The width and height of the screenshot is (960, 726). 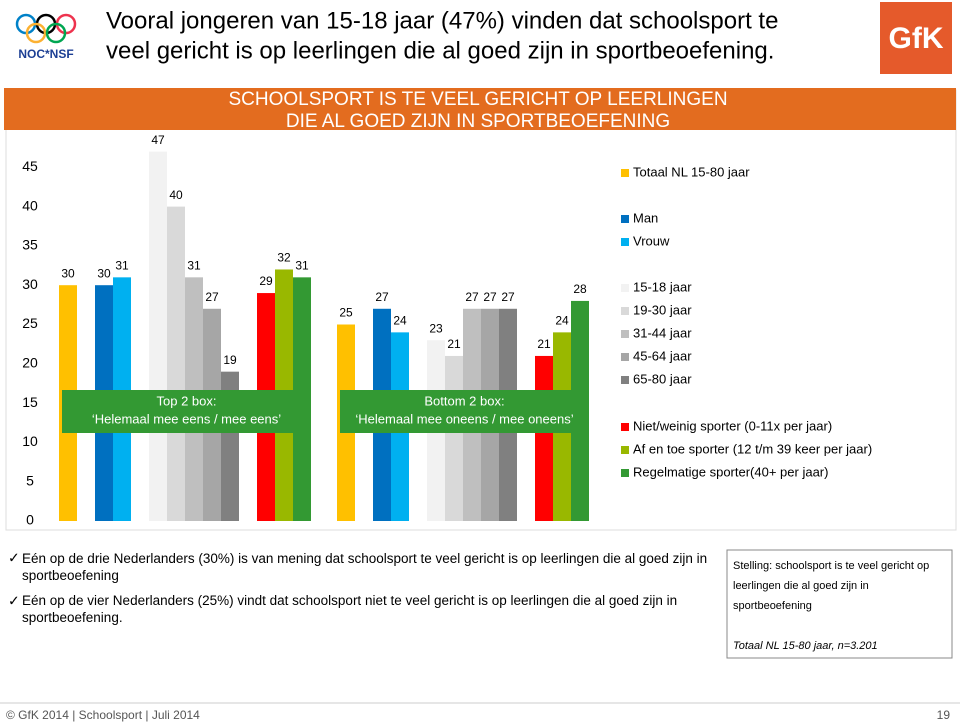 I want to click on y-tick-label: 15, so click(x=30, y=402).